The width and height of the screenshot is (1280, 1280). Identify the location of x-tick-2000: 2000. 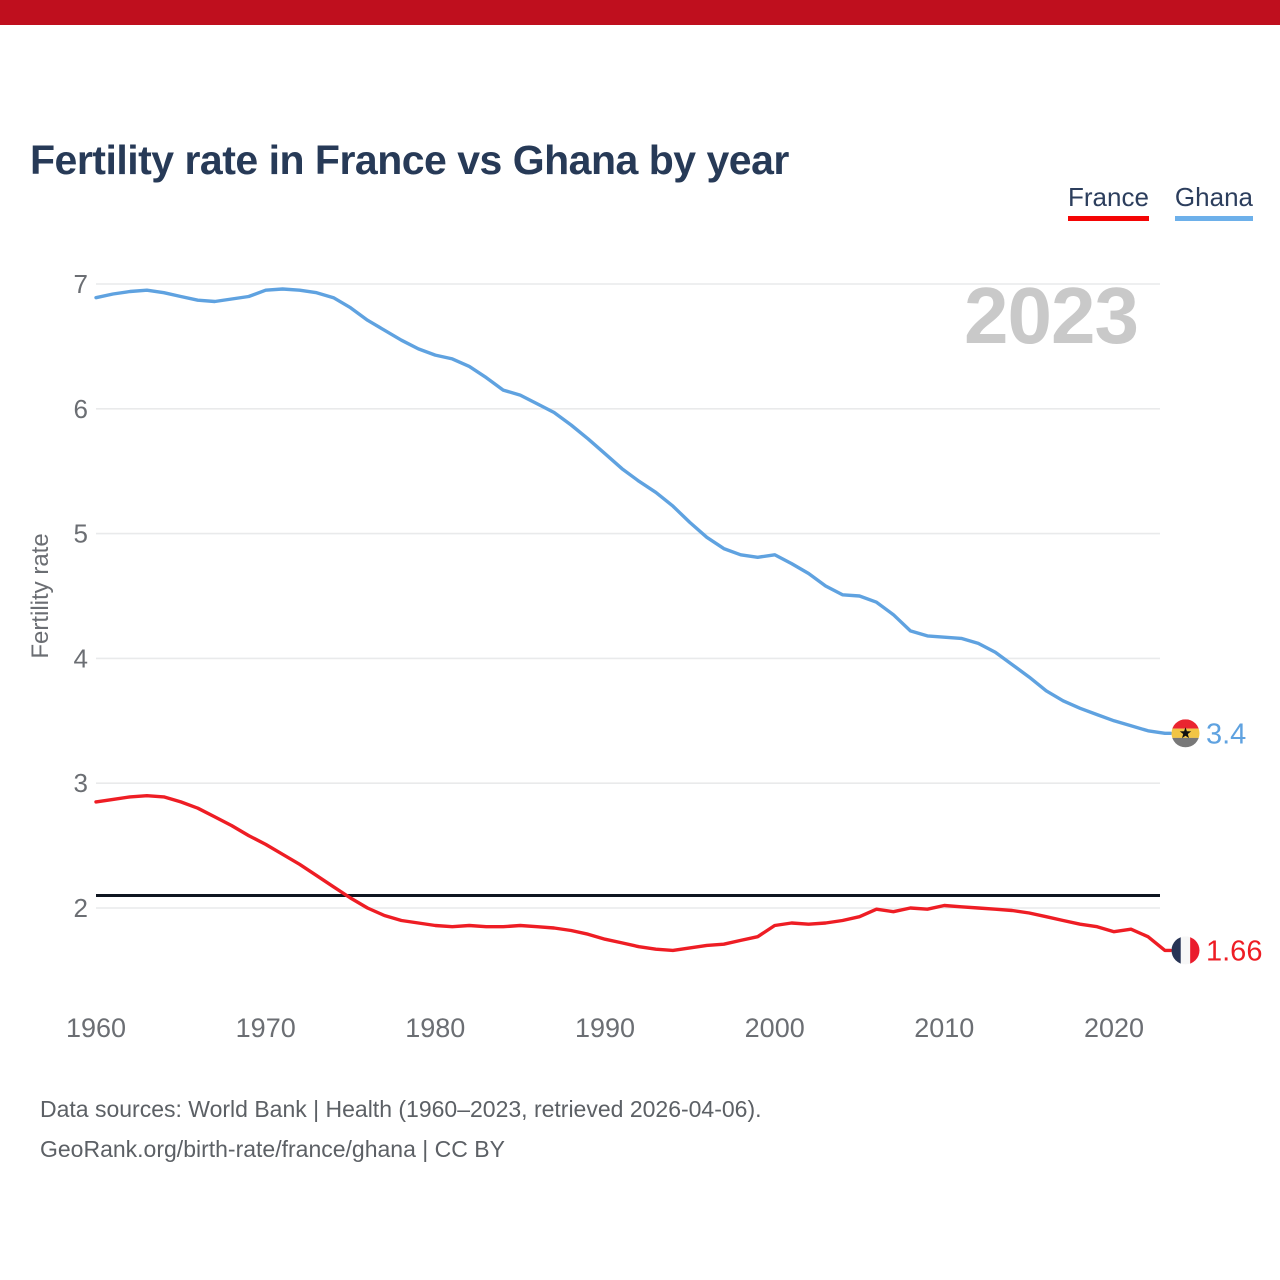
(775, 1028).